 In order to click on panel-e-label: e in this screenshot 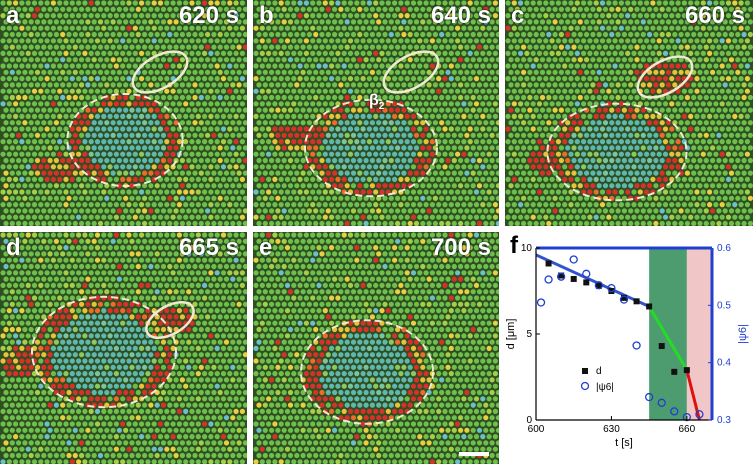, I will do `click(265, 248)`.